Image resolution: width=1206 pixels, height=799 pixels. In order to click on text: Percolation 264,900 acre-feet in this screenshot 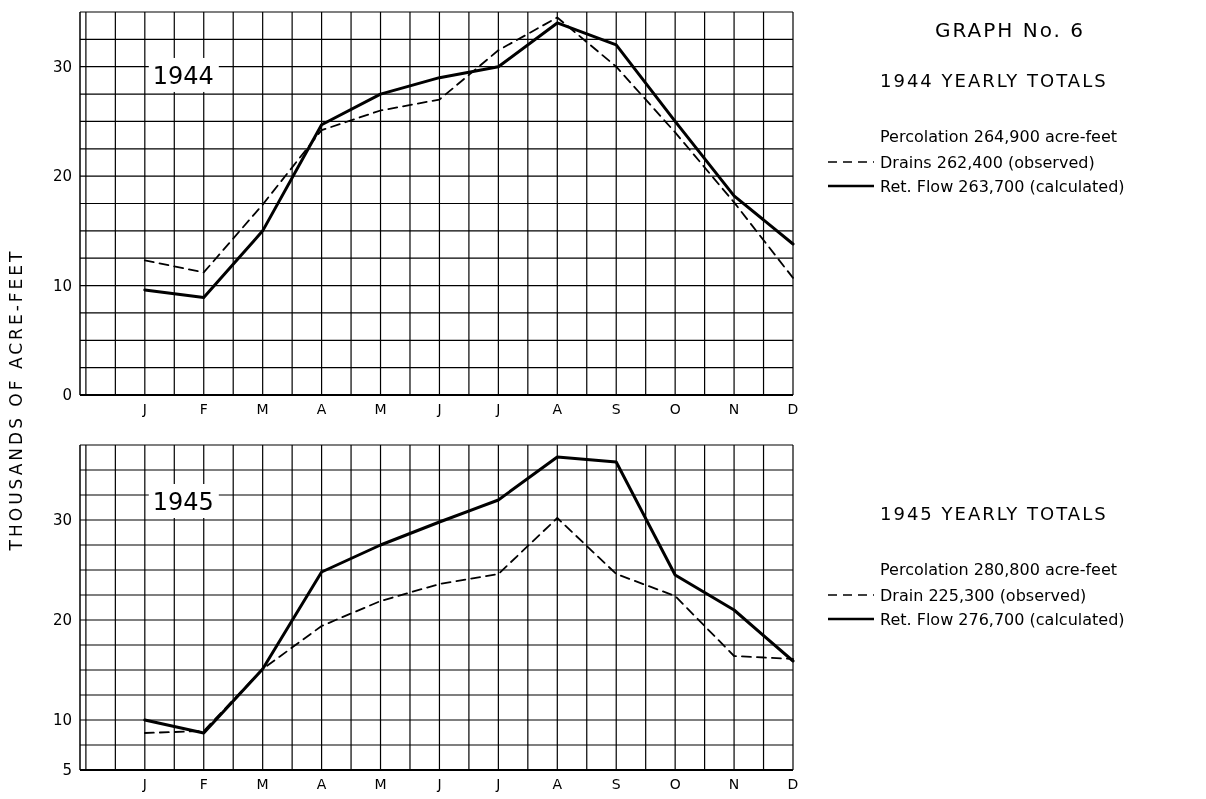, I will do `click(999, 136)`.